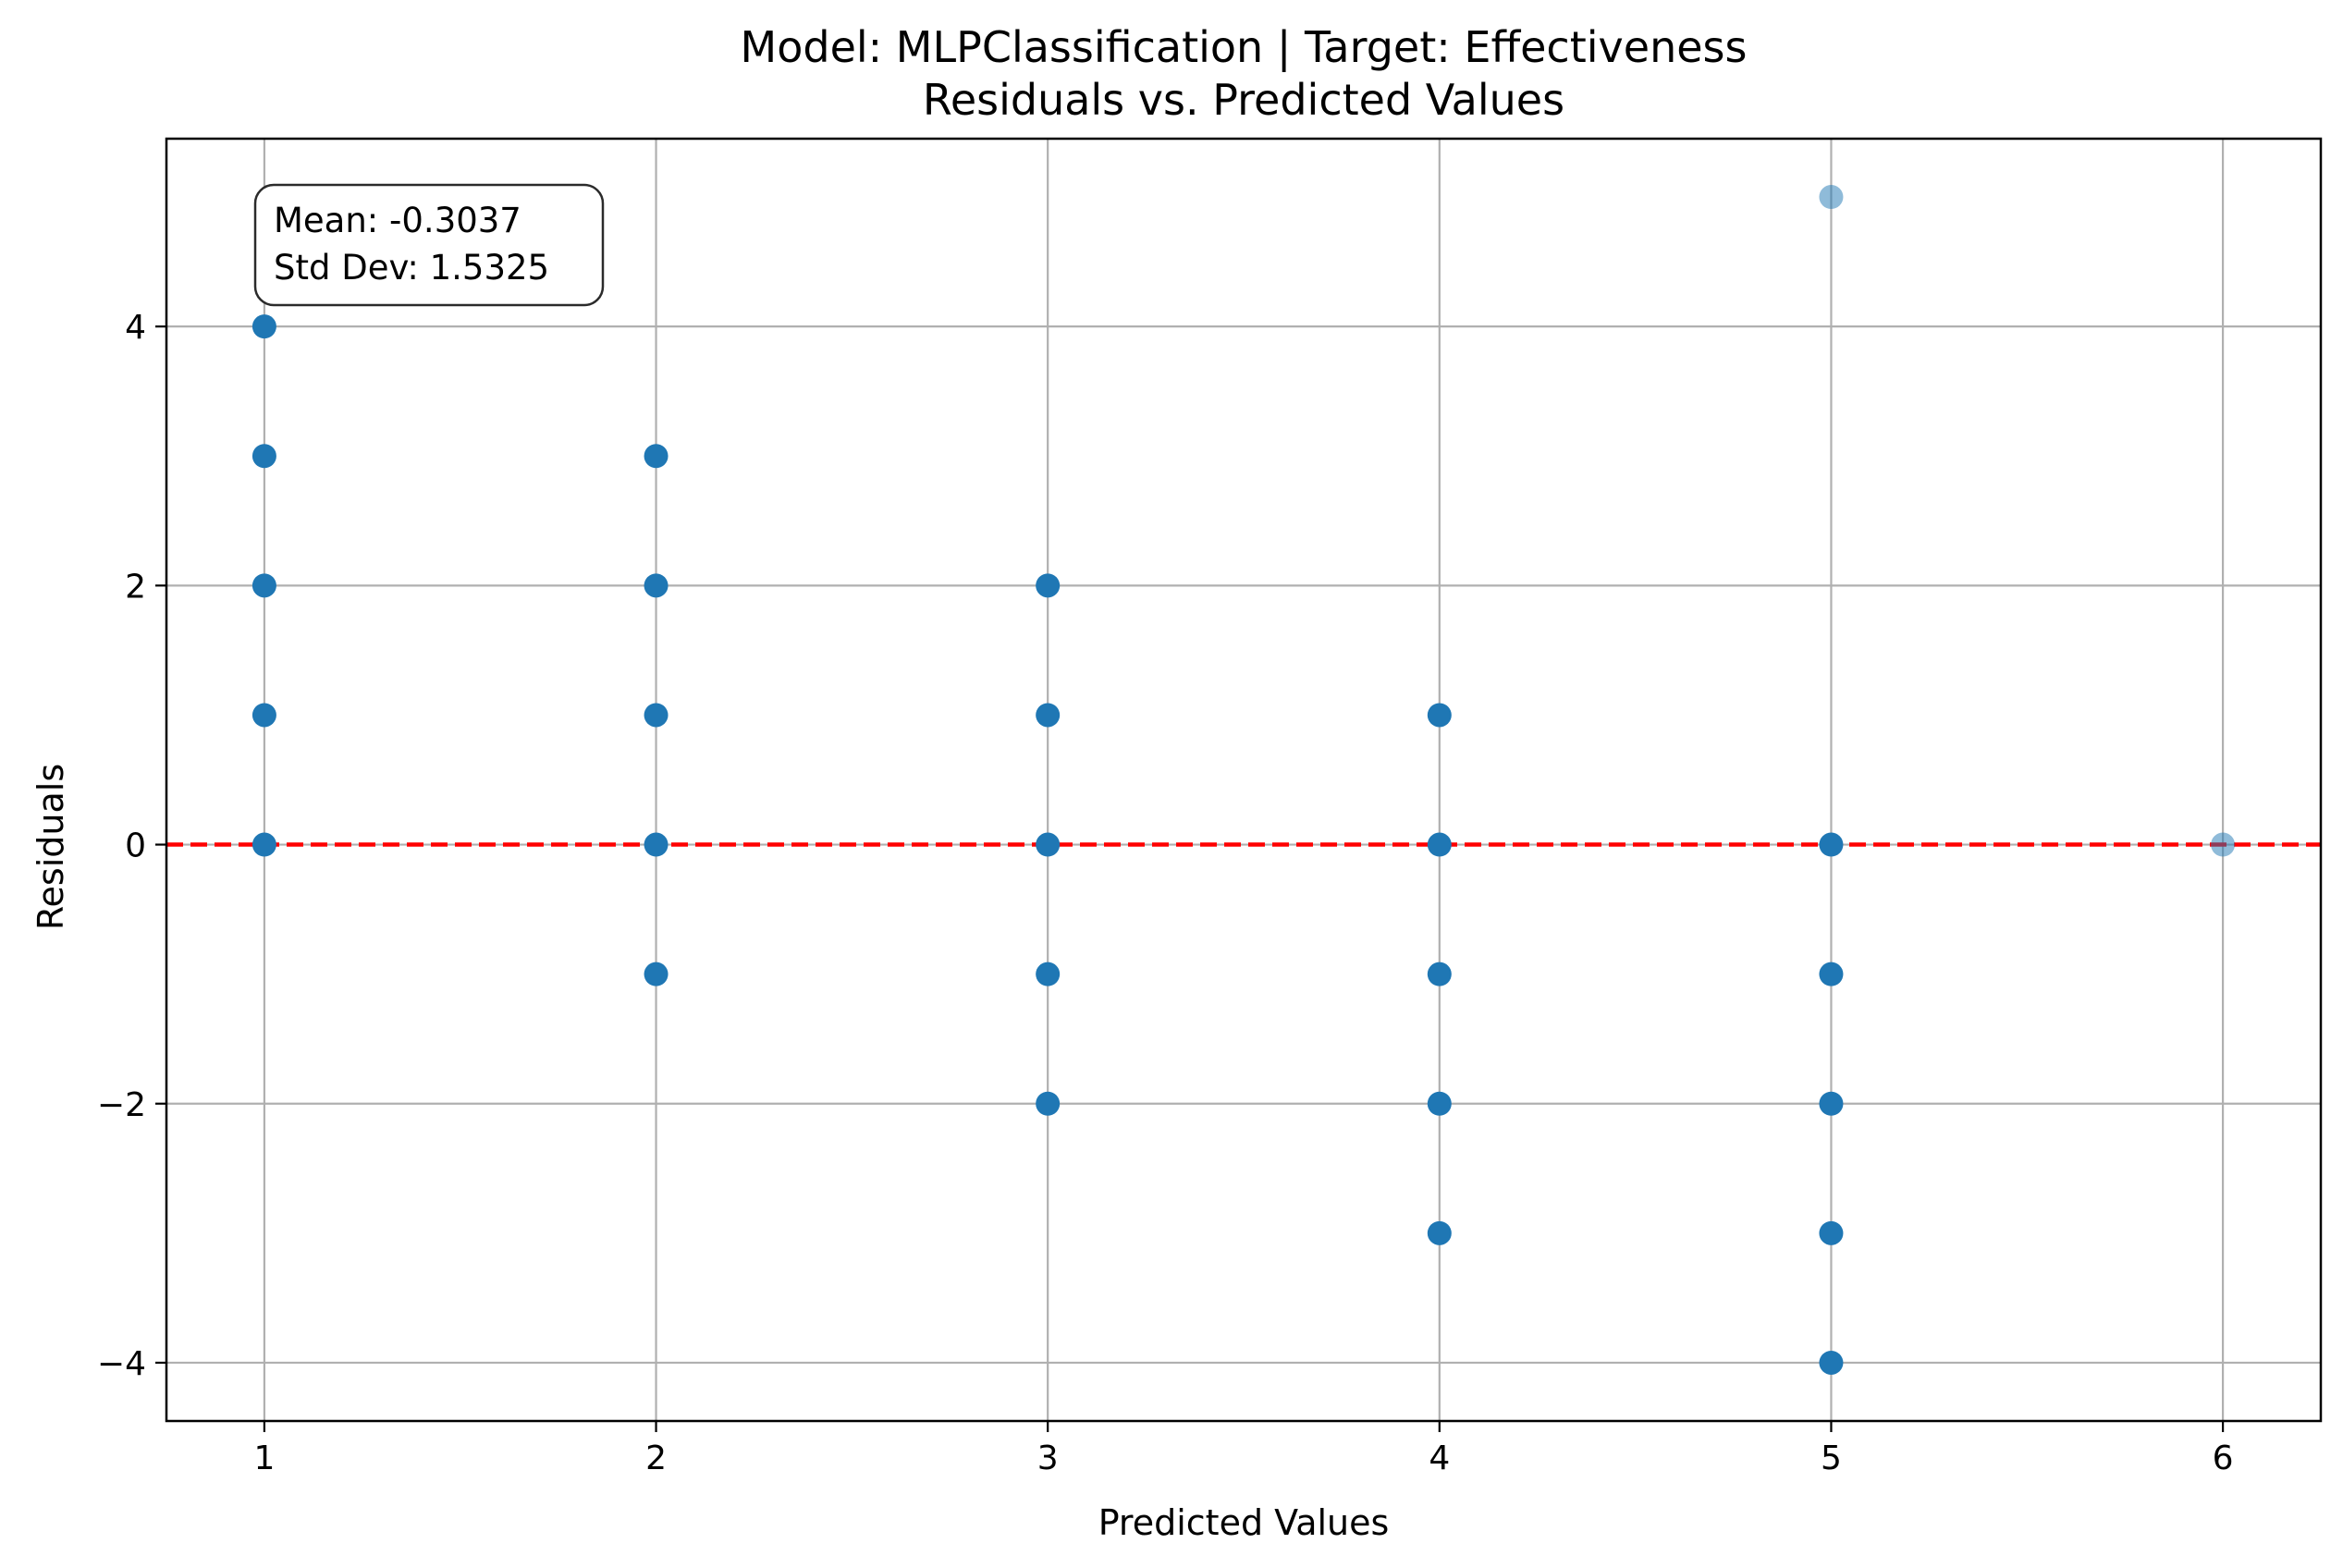 The image size is (2343, 1568). I want to click on y-tick-label: 0, so click(135, 846).